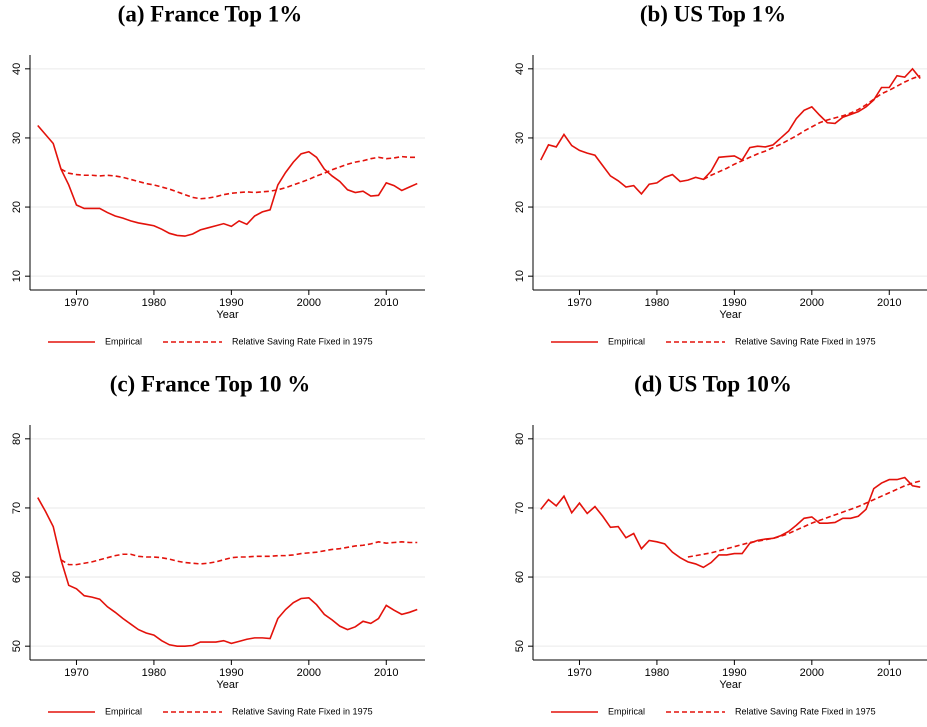  I want to click on panel-title: (d) US Top 10%, so click(713, 383).